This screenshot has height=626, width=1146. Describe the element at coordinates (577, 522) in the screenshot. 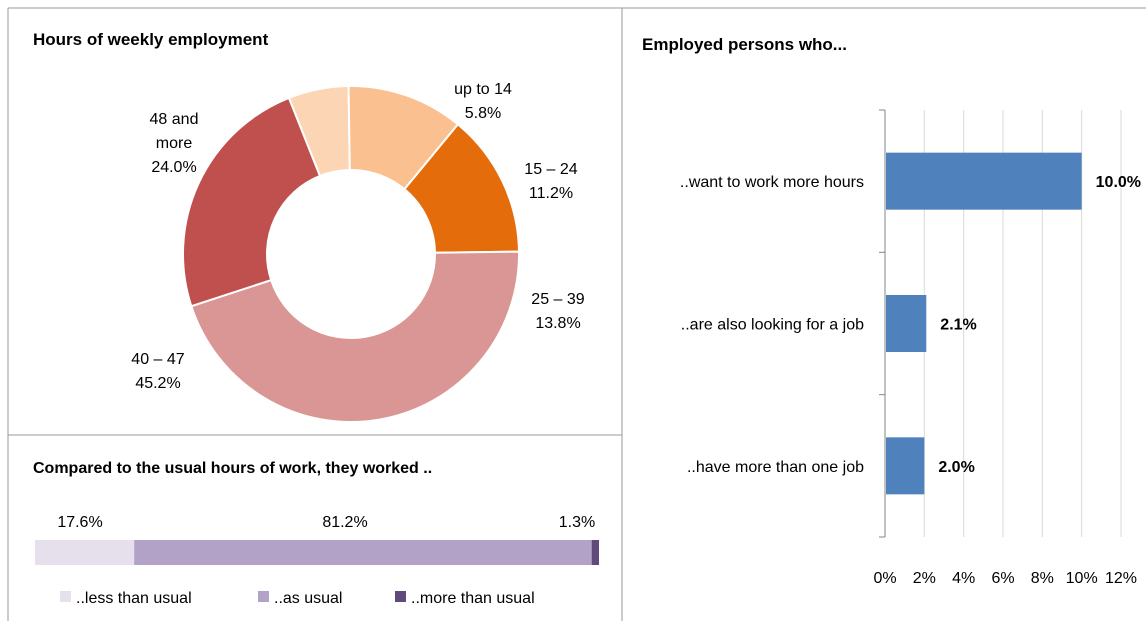

I see `stacked-value-label-2: 1.3%` at that location.